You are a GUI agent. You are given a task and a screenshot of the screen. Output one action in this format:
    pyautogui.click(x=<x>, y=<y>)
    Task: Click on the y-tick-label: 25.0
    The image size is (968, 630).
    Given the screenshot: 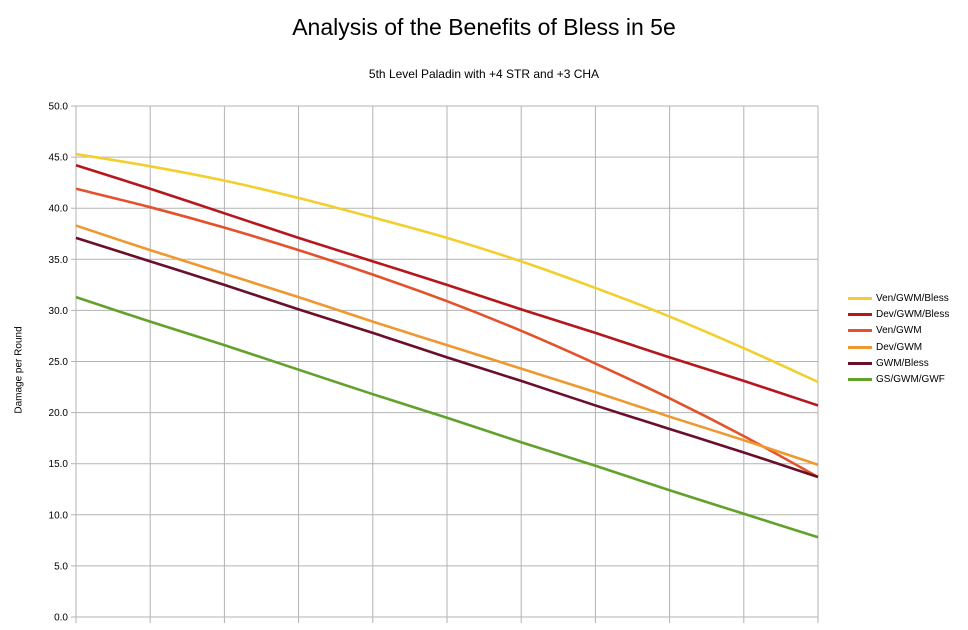 What is the action you would take?
    pyautogui.click(x=59, y=362)
    